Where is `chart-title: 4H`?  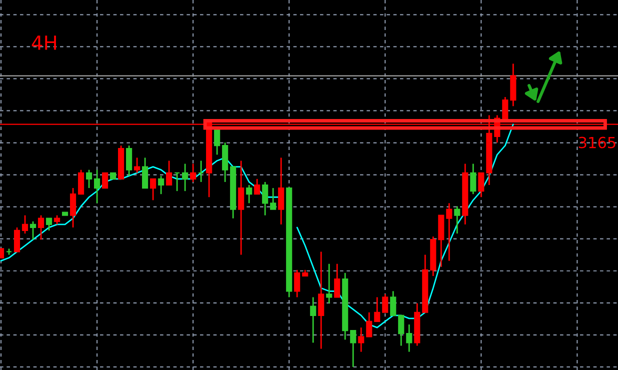
chart-title: 4H is located at coordinates (44, 43).